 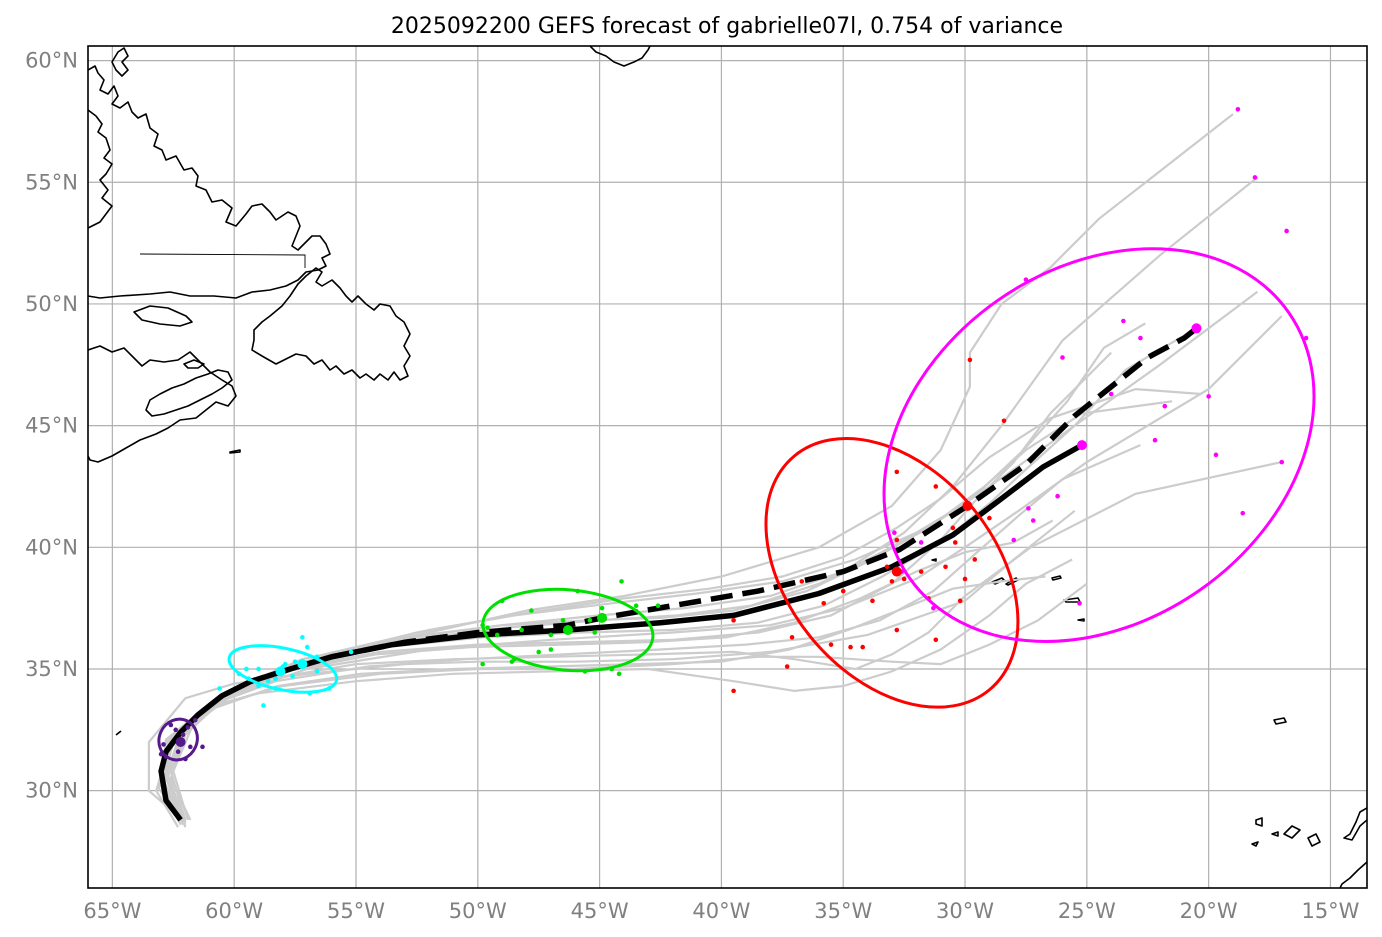 I want to click on coastline-greenland-tip, so click(x=620, y=56).